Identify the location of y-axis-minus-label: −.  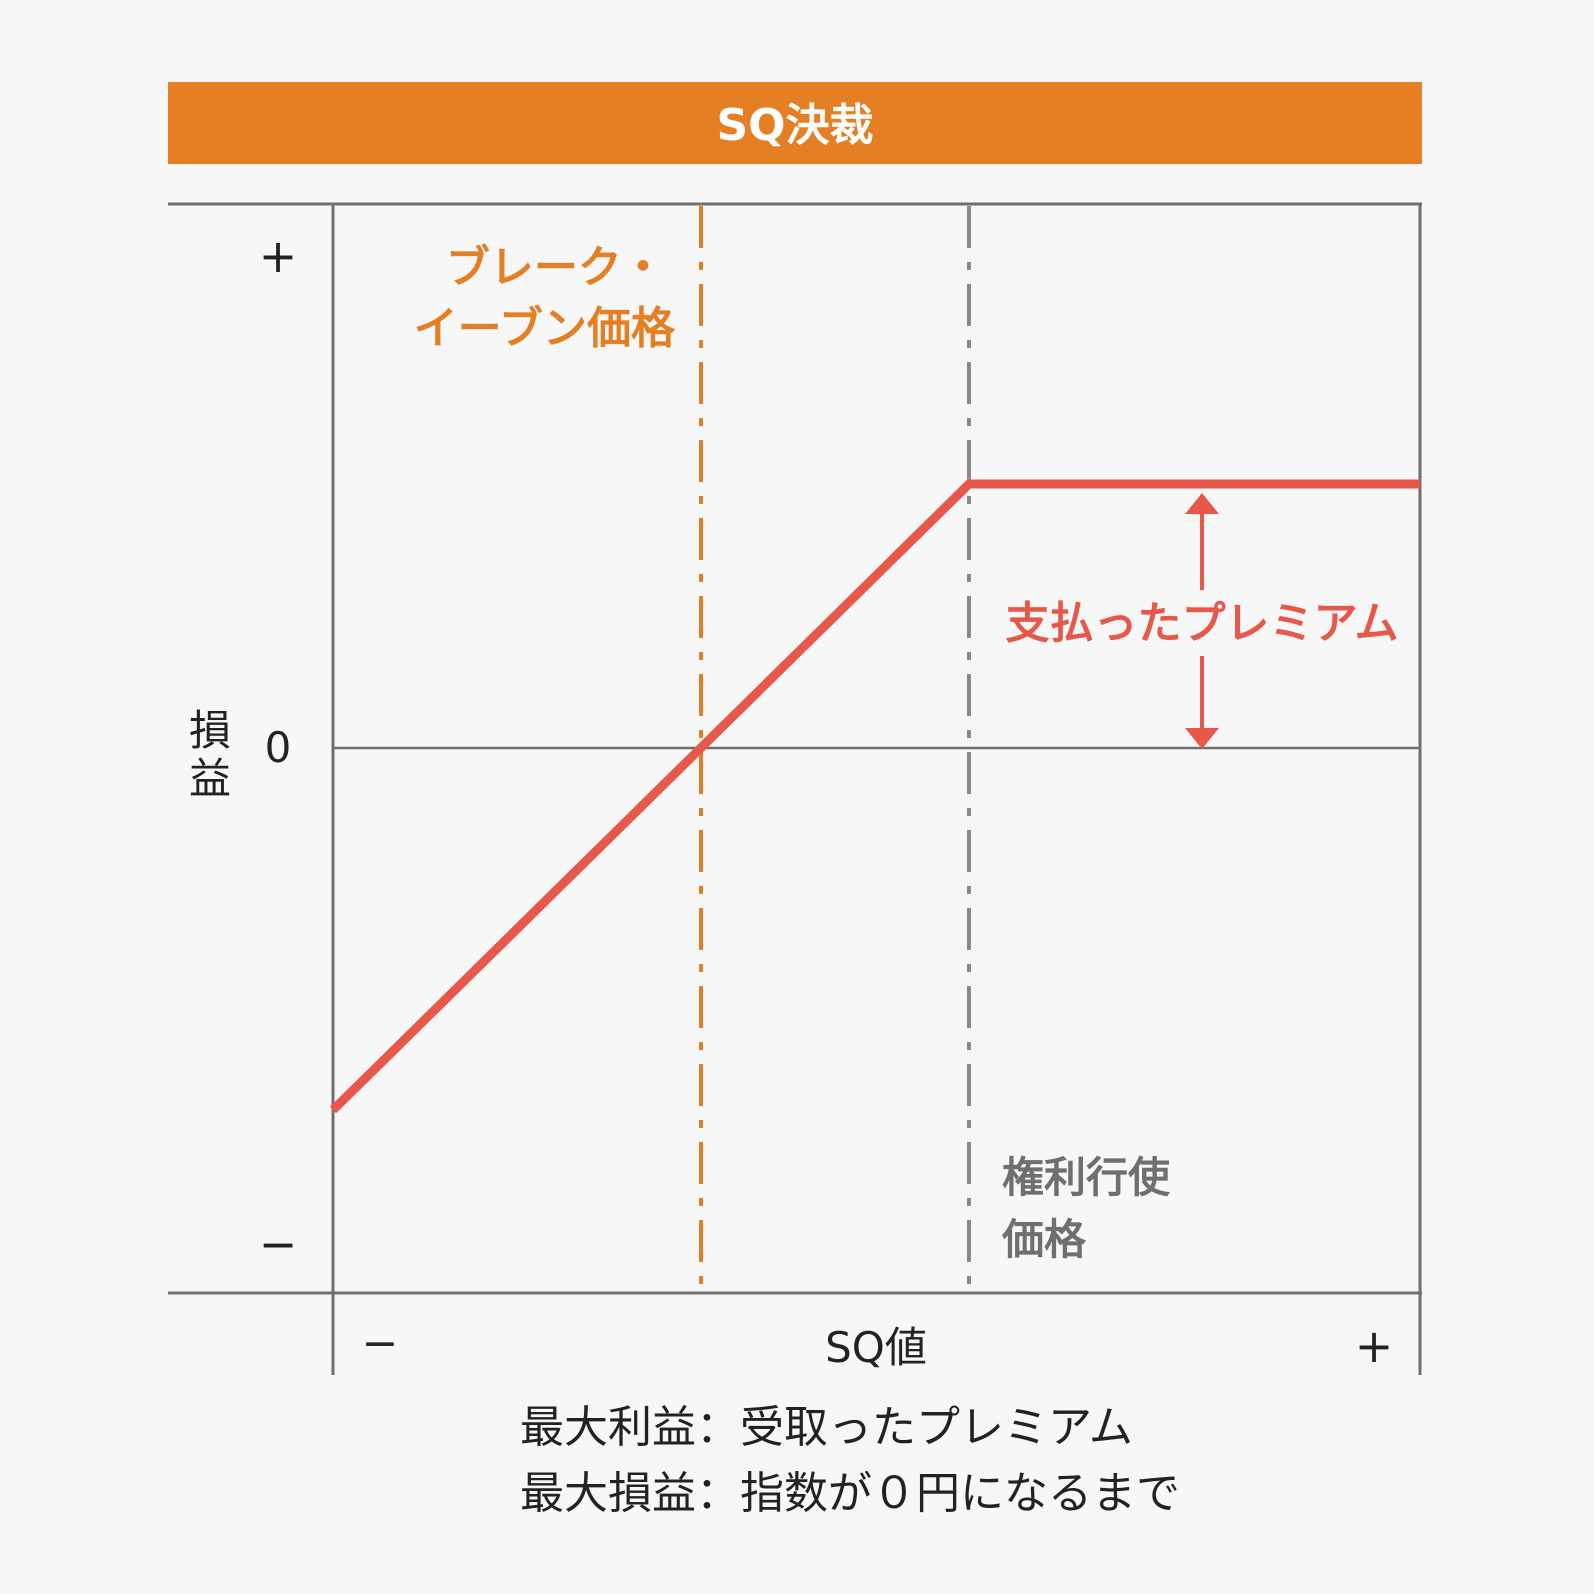
(278, 1244).